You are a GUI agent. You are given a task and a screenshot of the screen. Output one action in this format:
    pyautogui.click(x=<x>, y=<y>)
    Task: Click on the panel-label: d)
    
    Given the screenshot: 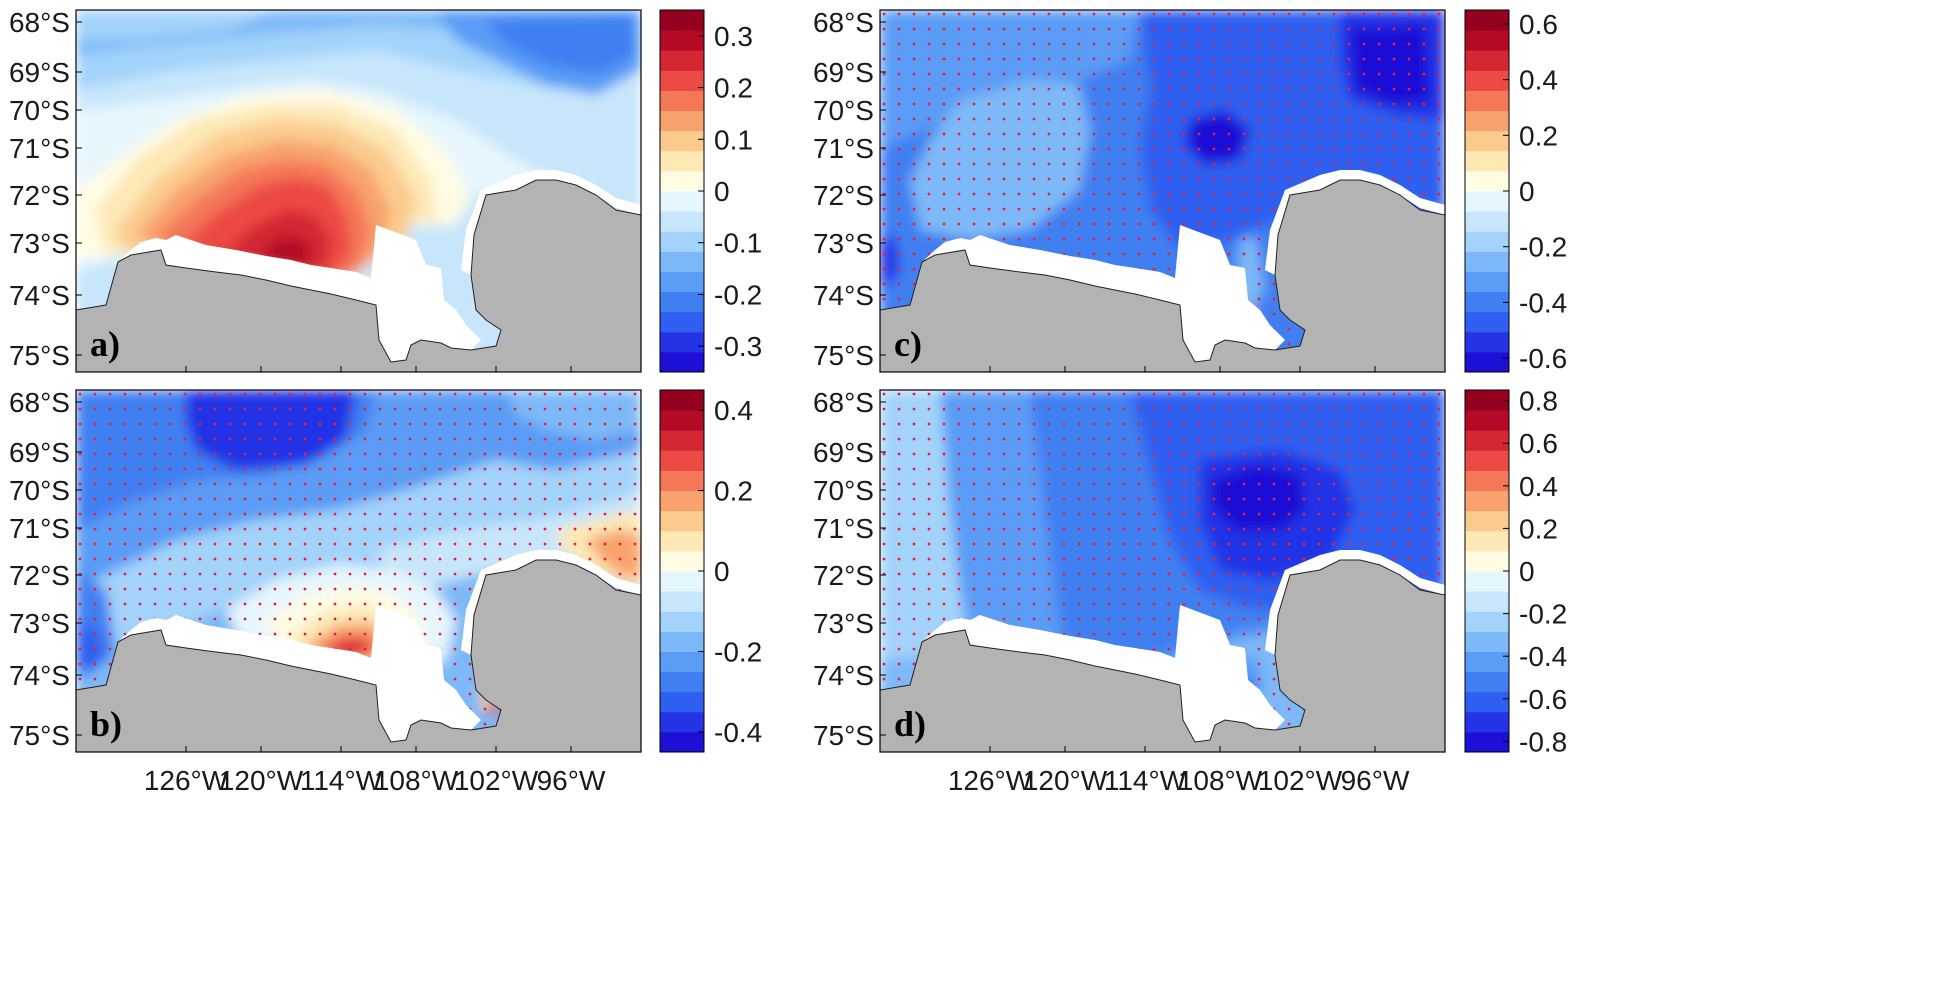 What is the action you would take?
    pyautogui.click(x=910, y=724)
    